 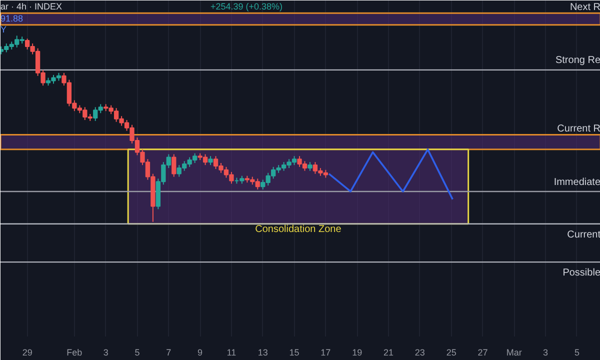 I want to click on ref-line-label: Strong Re, so click(x=577, y=60).